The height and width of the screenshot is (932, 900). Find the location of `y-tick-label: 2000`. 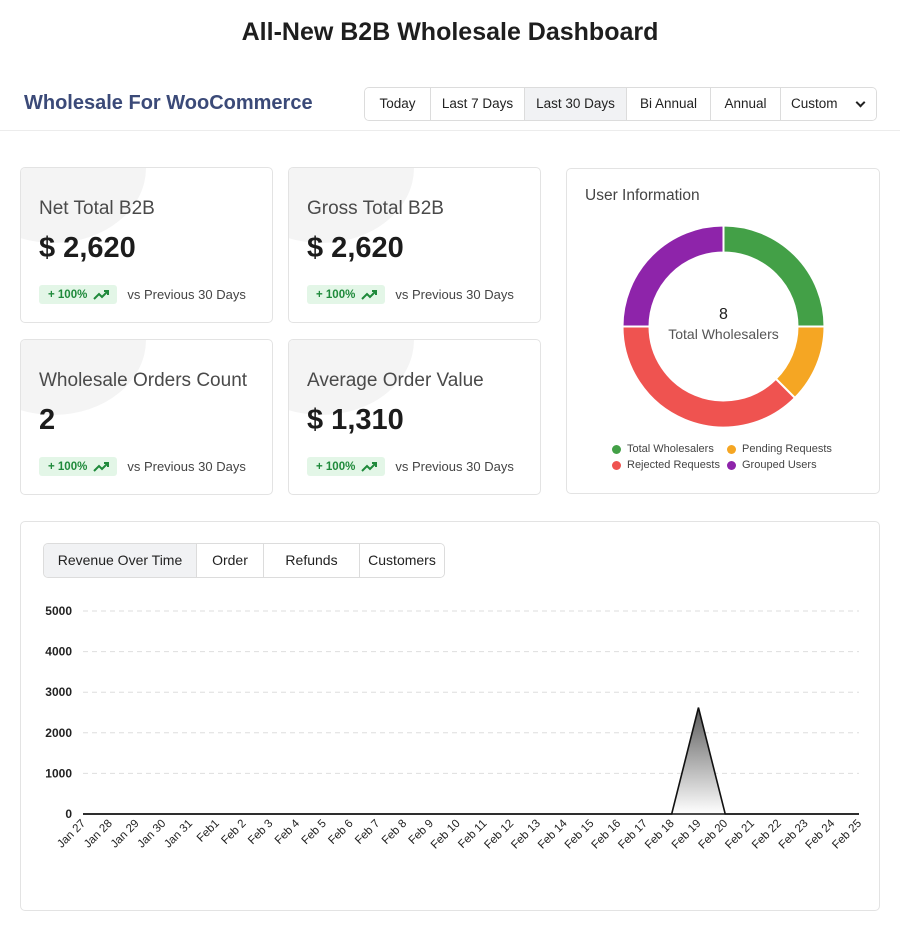

y-tick-label: 2000 is located at coordinates (58, 733).